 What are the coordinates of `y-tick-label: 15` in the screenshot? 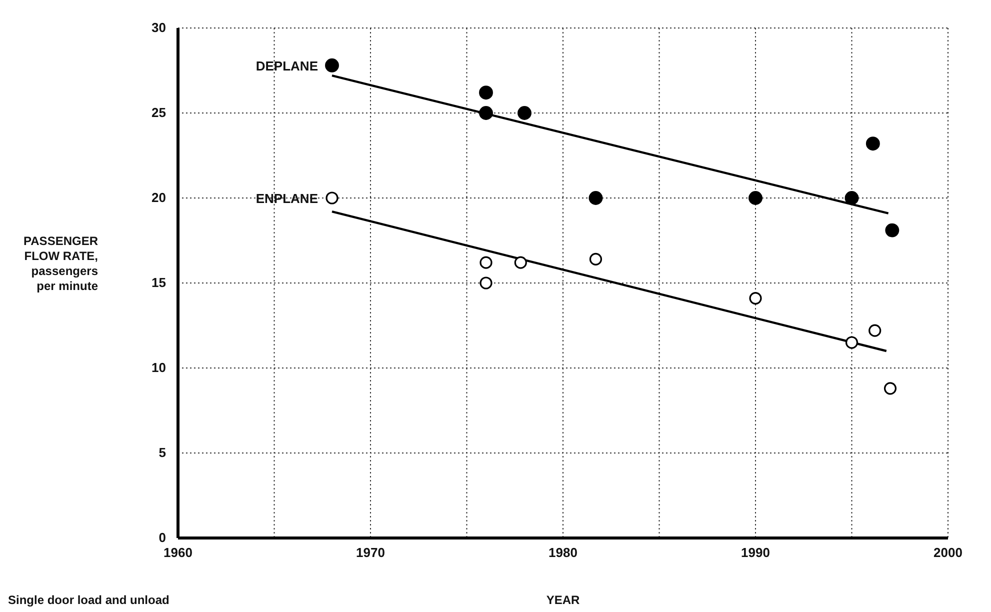 It's located at (159, 282).